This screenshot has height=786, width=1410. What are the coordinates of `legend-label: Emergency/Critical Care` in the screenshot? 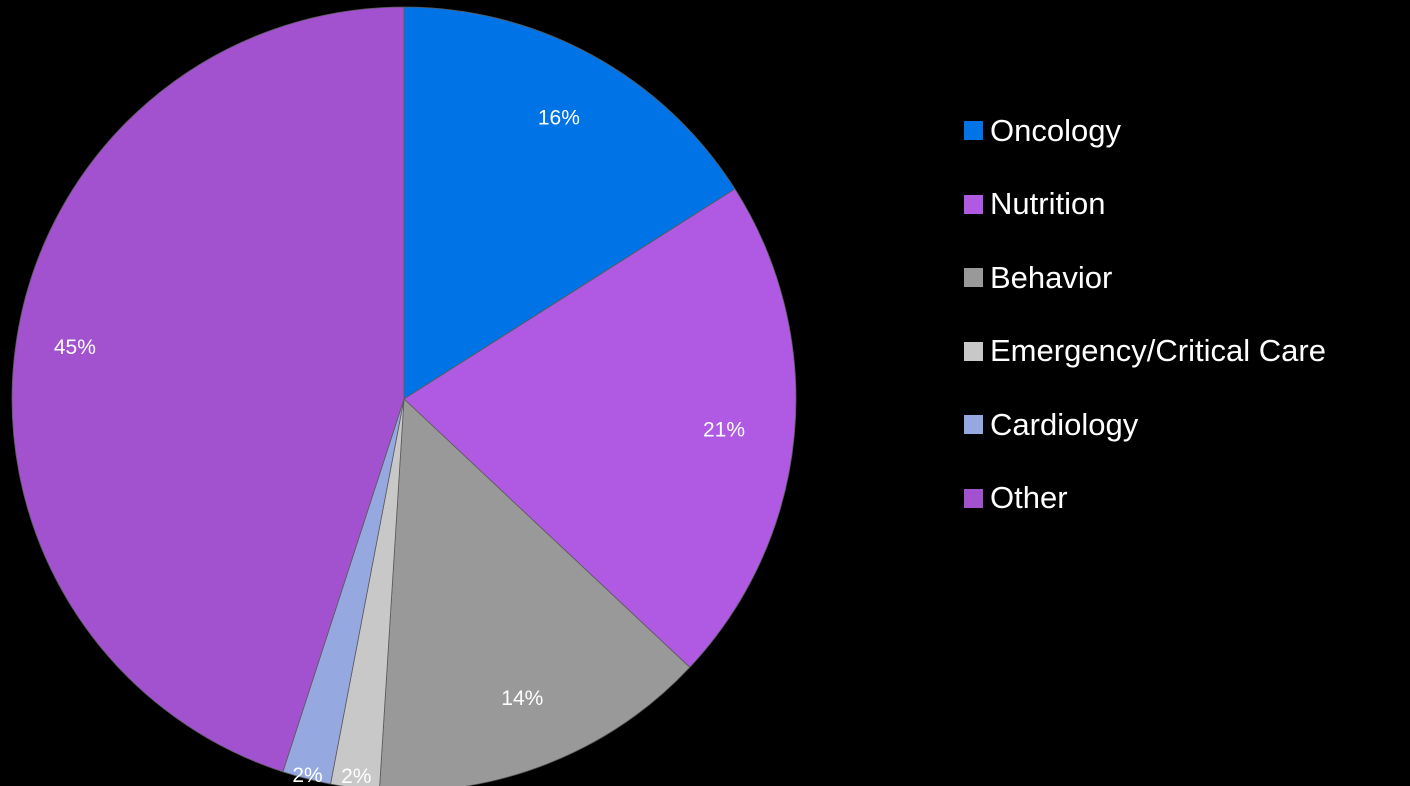 It's located at (1158, 351).